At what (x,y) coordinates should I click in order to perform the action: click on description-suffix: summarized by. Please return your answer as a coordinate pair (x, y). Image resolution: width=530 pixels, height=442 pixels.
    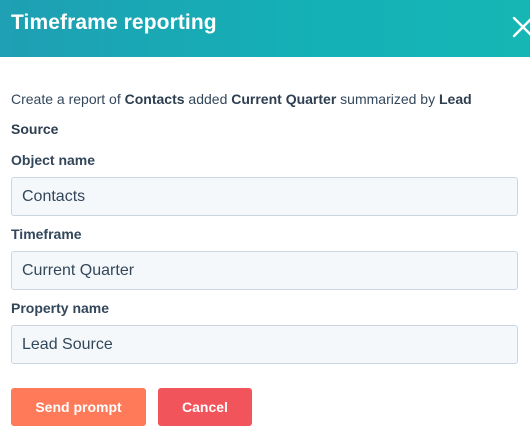
    Looking at the image, I should click on (387, 99).